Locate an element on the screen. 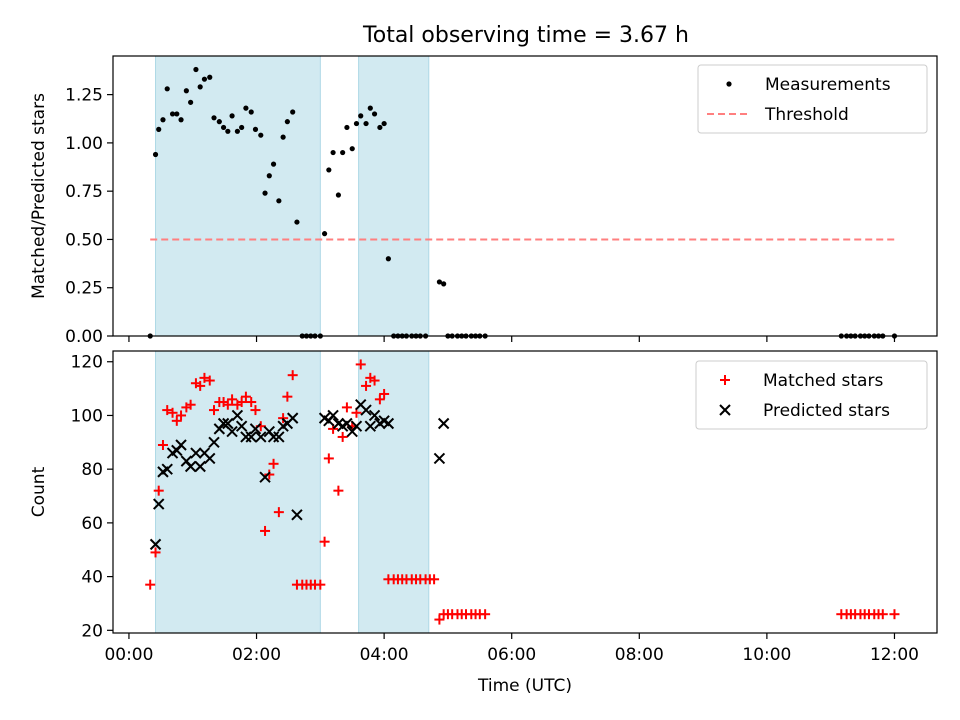 The height and width of the screenshot is (720, 960). xtick-label-0: 00:00 is located at coordinates (128, 655).